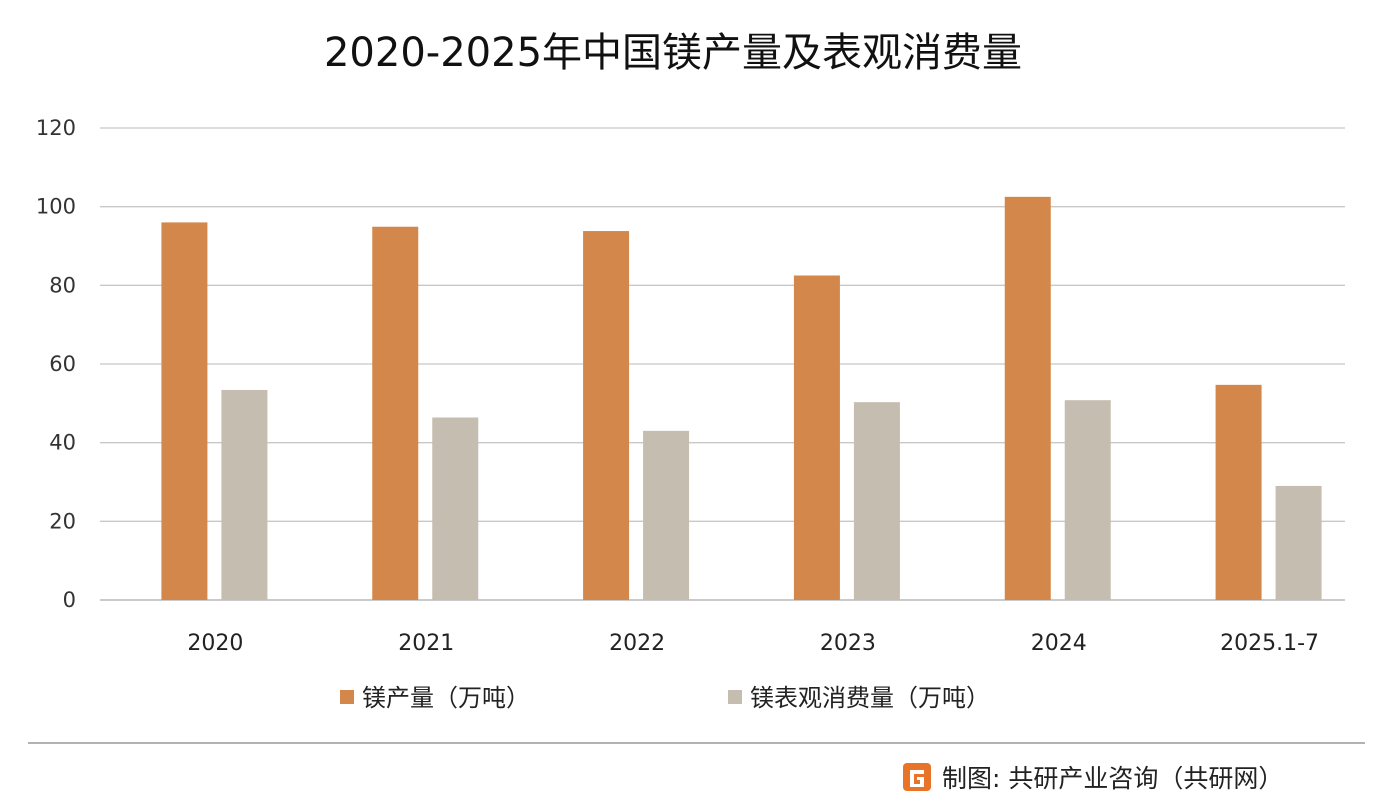 This screenshot has height=804, width=1400. I want to click on y-tick-label: 0, so click(69, 600).